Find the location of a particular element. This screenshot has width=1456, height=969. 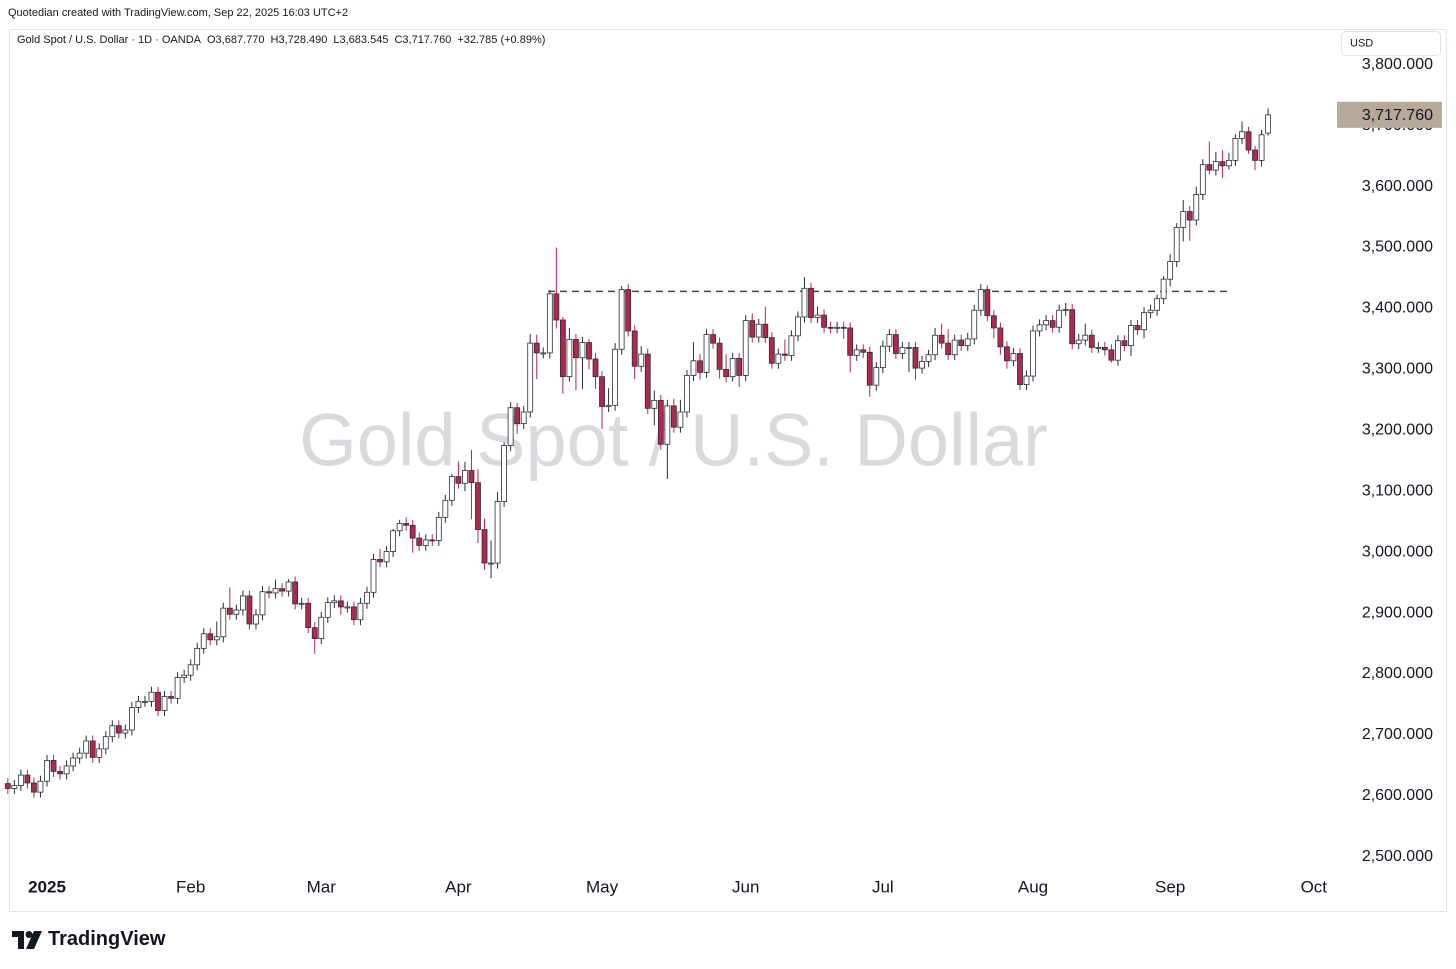

x-tick-label: Sep is located at coordinates (1170, 886).